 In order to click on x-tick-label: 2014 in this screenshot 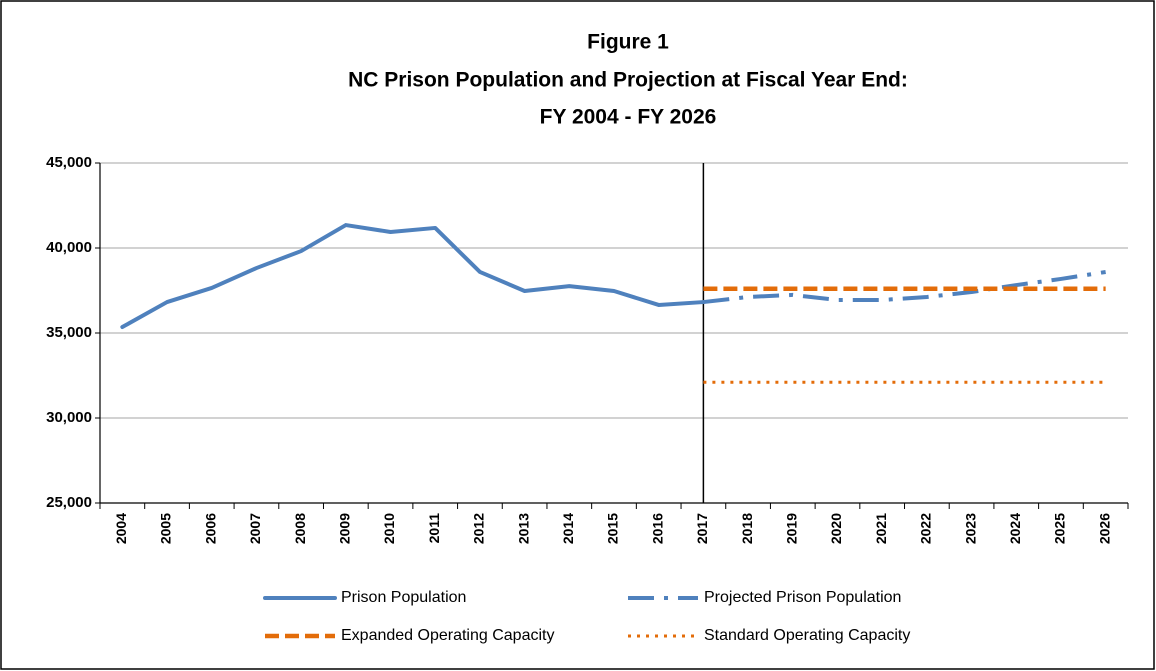, I will do `click(568, 528)`.